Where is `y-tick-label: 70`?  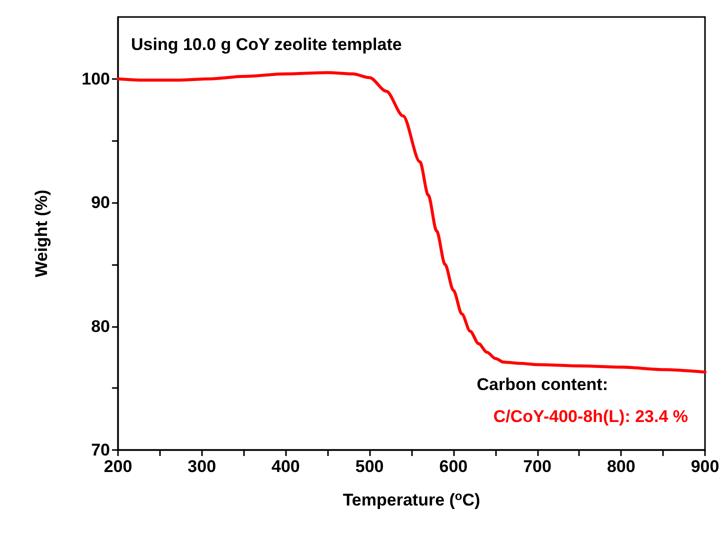
y-tick-label: 70 is located at coordinates (100, 450).